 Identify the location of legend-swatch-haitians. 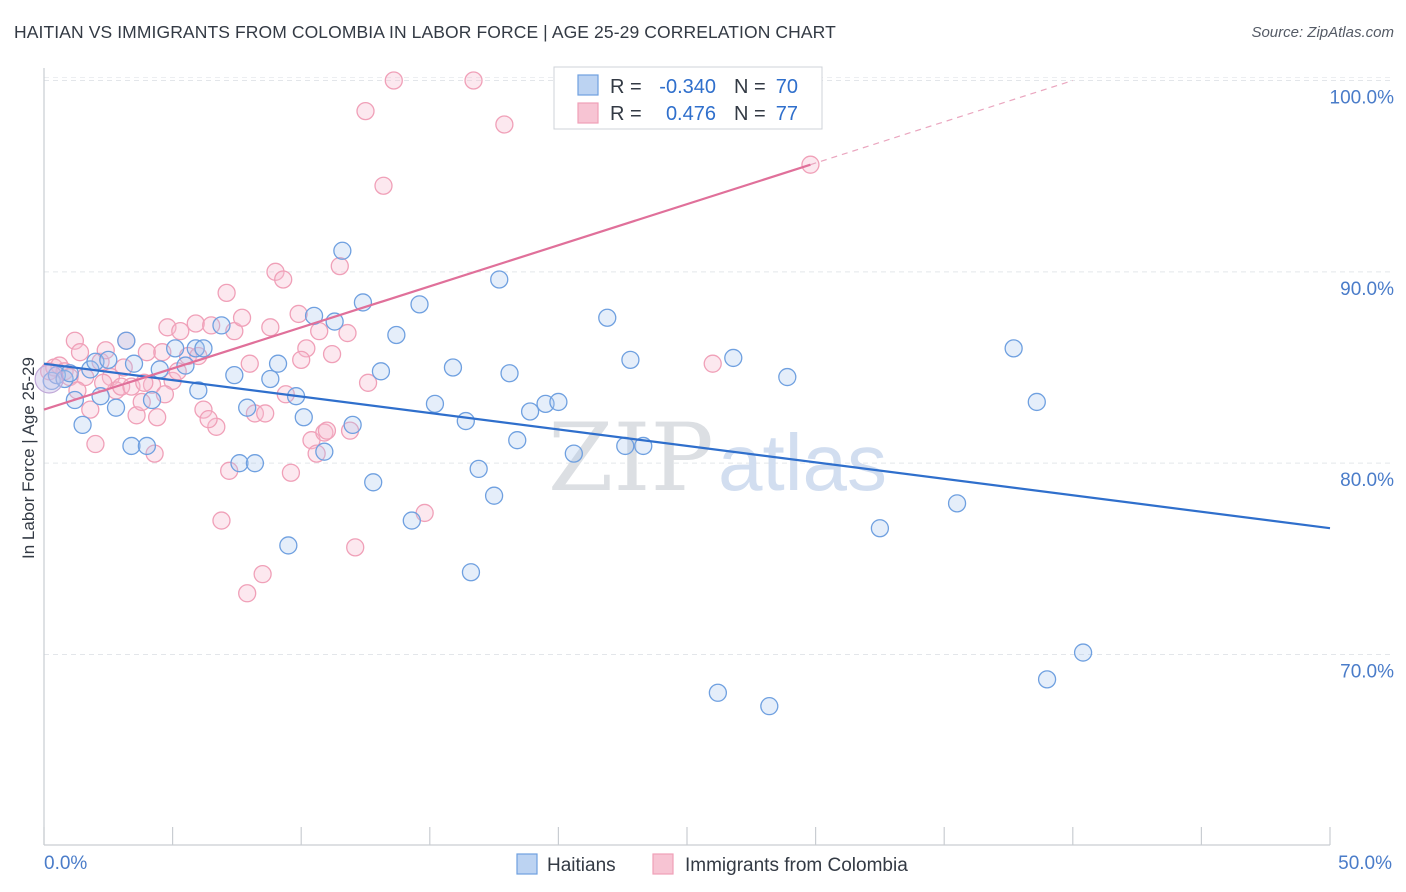
(527, 864).